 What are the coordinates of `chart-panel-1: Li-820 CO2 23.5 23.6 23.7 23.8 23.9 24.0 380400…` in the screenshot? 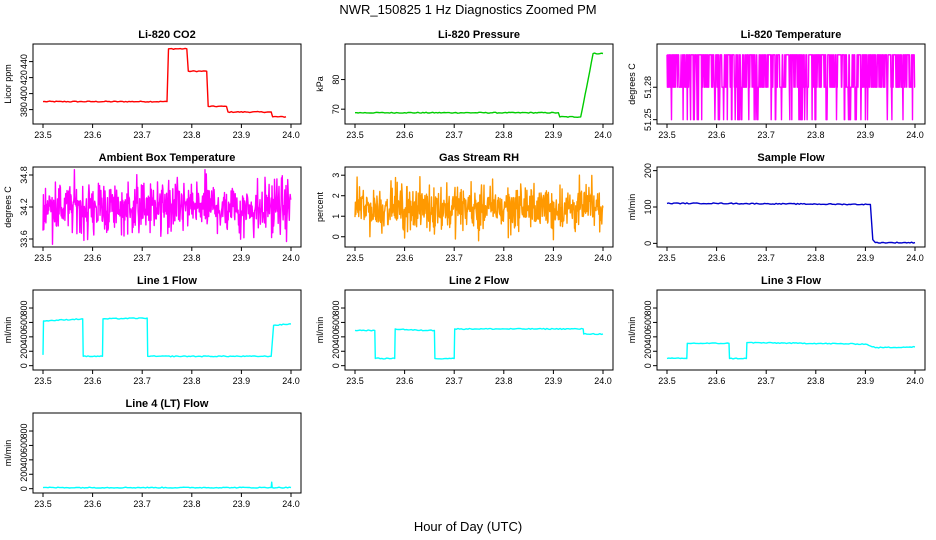 It's located at (152, 84).